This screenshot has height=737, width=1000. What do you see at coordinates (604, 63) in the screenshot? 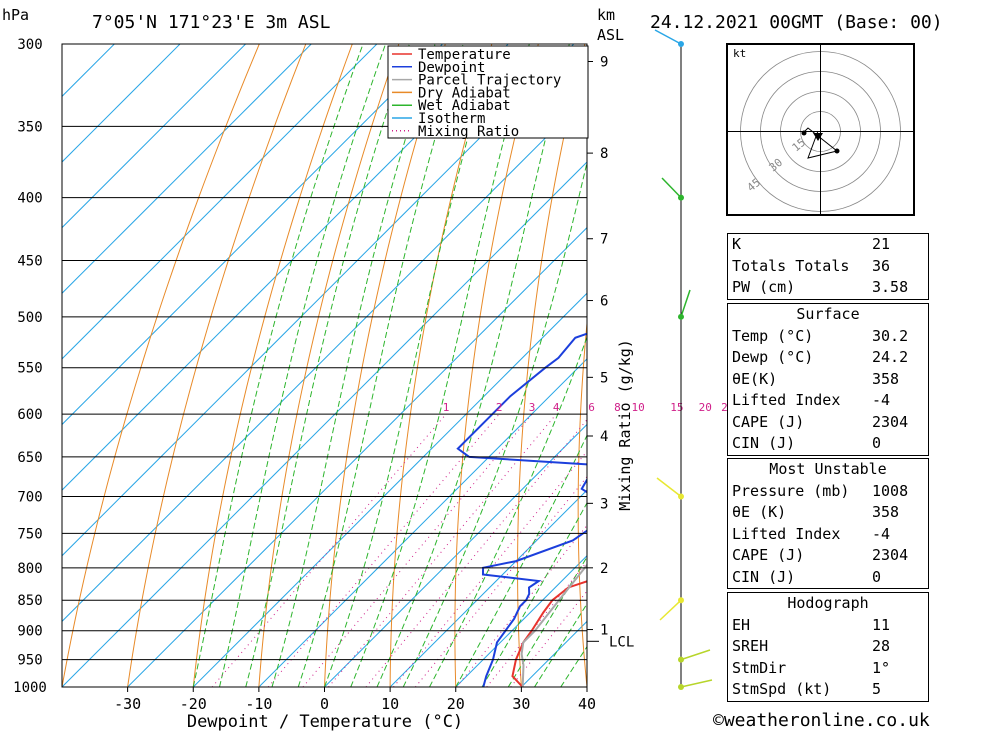
I see `km-tick-label: 9` at bounding box center [604, 63].